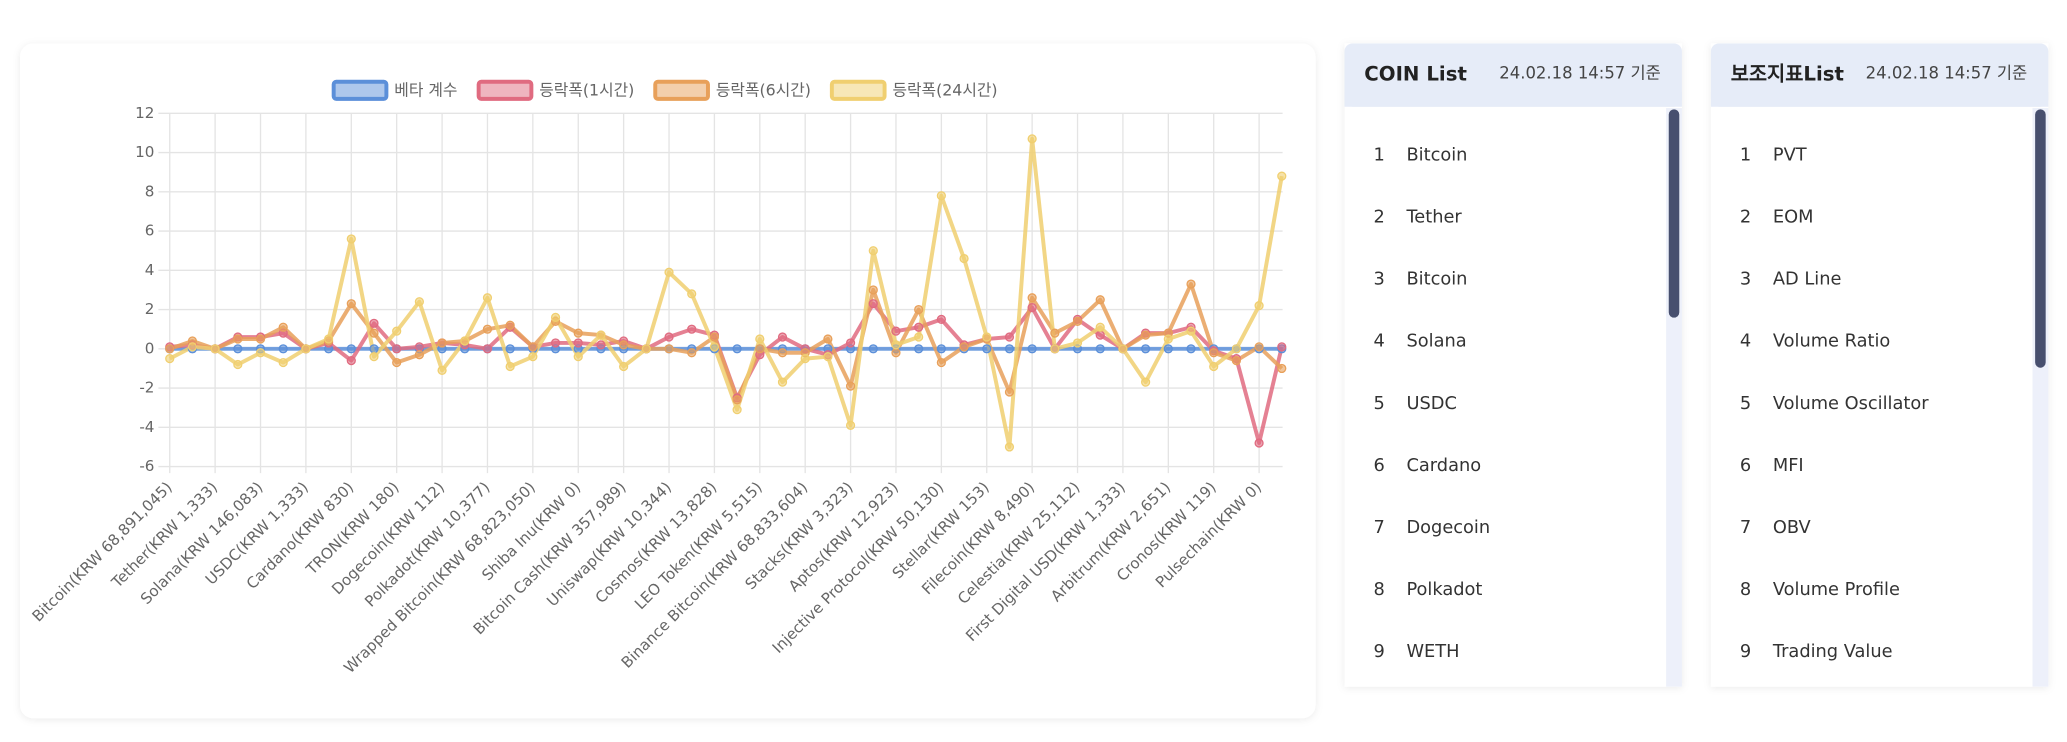  What do you see at coordinates (1807, 279) in the screenshot?
I see `list-name: AD Line` at bounding box center [1807, 279].